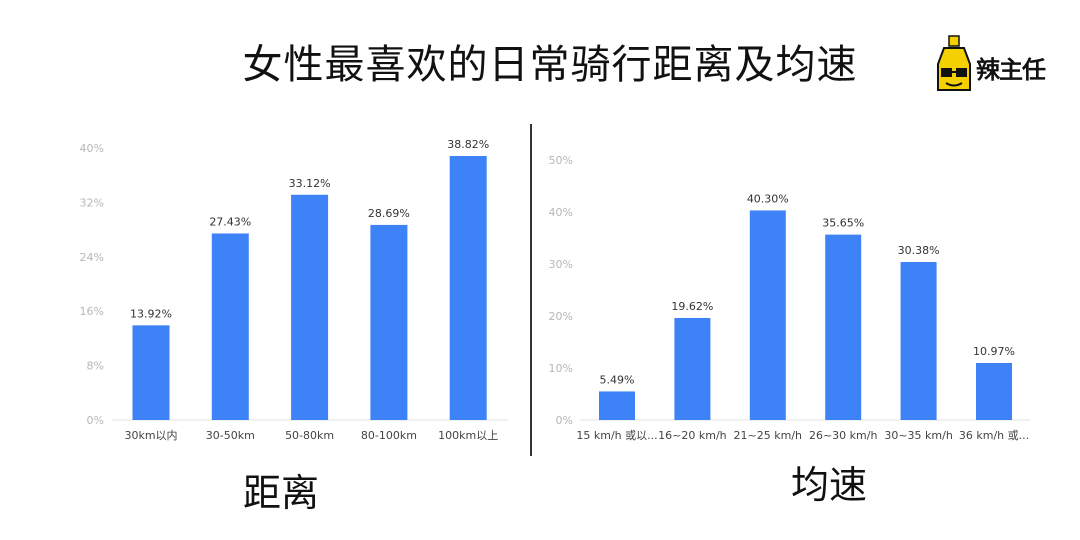 The width and height of the screenshot is (1080, 540). Describe the element at coordinates (550, 65) in the screenshot. I see `page-title: 女性最喜欢的日常骑行距离及均速` at that location.